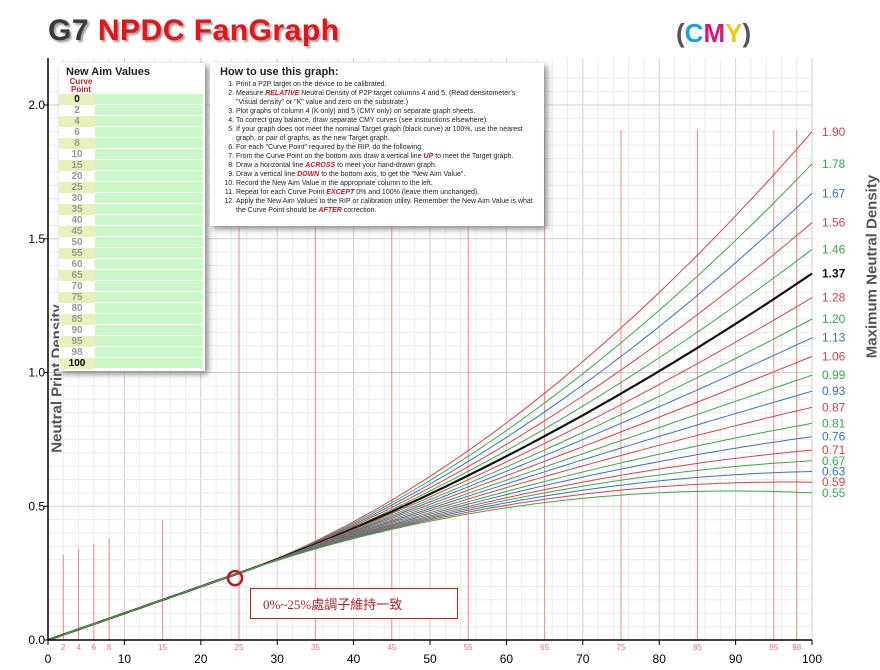 The image size is (880, 670). I want to click on aim-row: 15, so click(132, 165).